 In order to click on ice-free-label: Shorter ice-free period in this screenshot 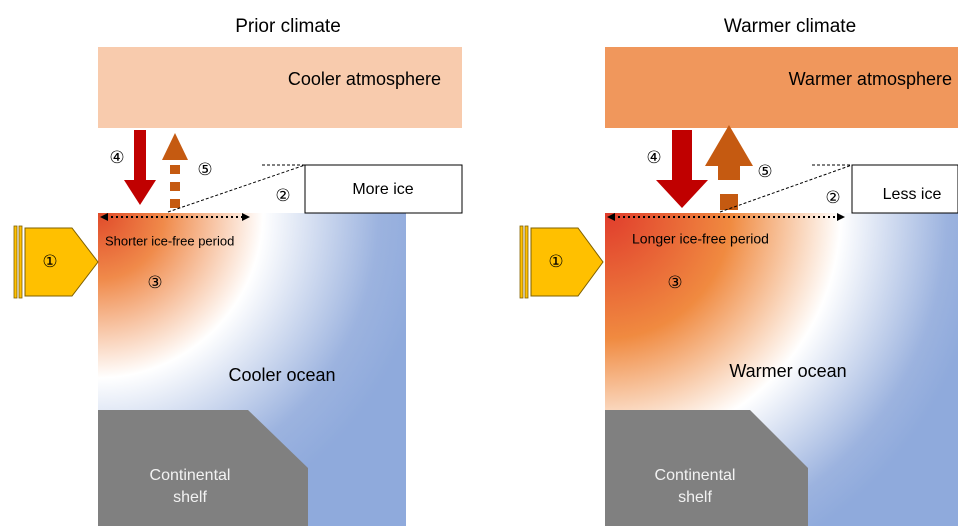, I will do `click(169, 240)`.